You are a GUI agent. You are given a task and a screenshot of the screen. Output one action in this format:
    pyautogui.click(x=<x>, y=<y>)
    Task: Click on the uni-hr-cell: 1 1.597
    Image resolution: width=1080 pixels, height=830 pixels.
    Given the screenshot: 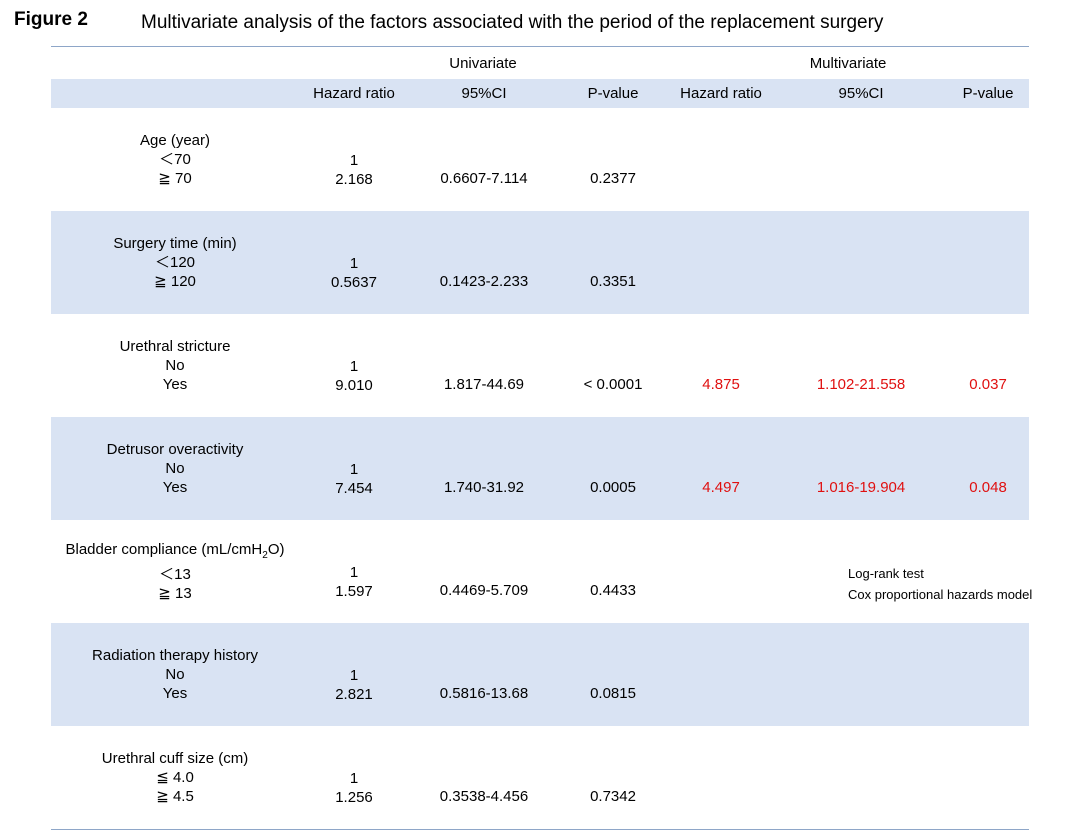 What is the action you would take?
    pyautogui.click(x=354, y=571)
    